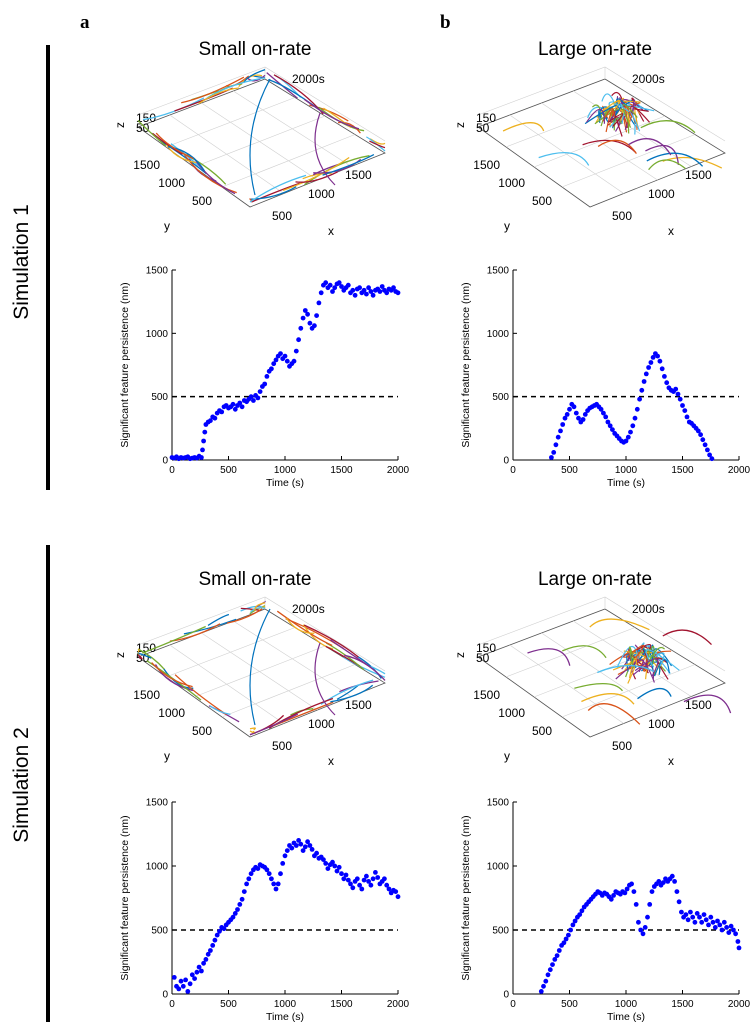  I want to click on trajectory-curves, so click(261, 668).